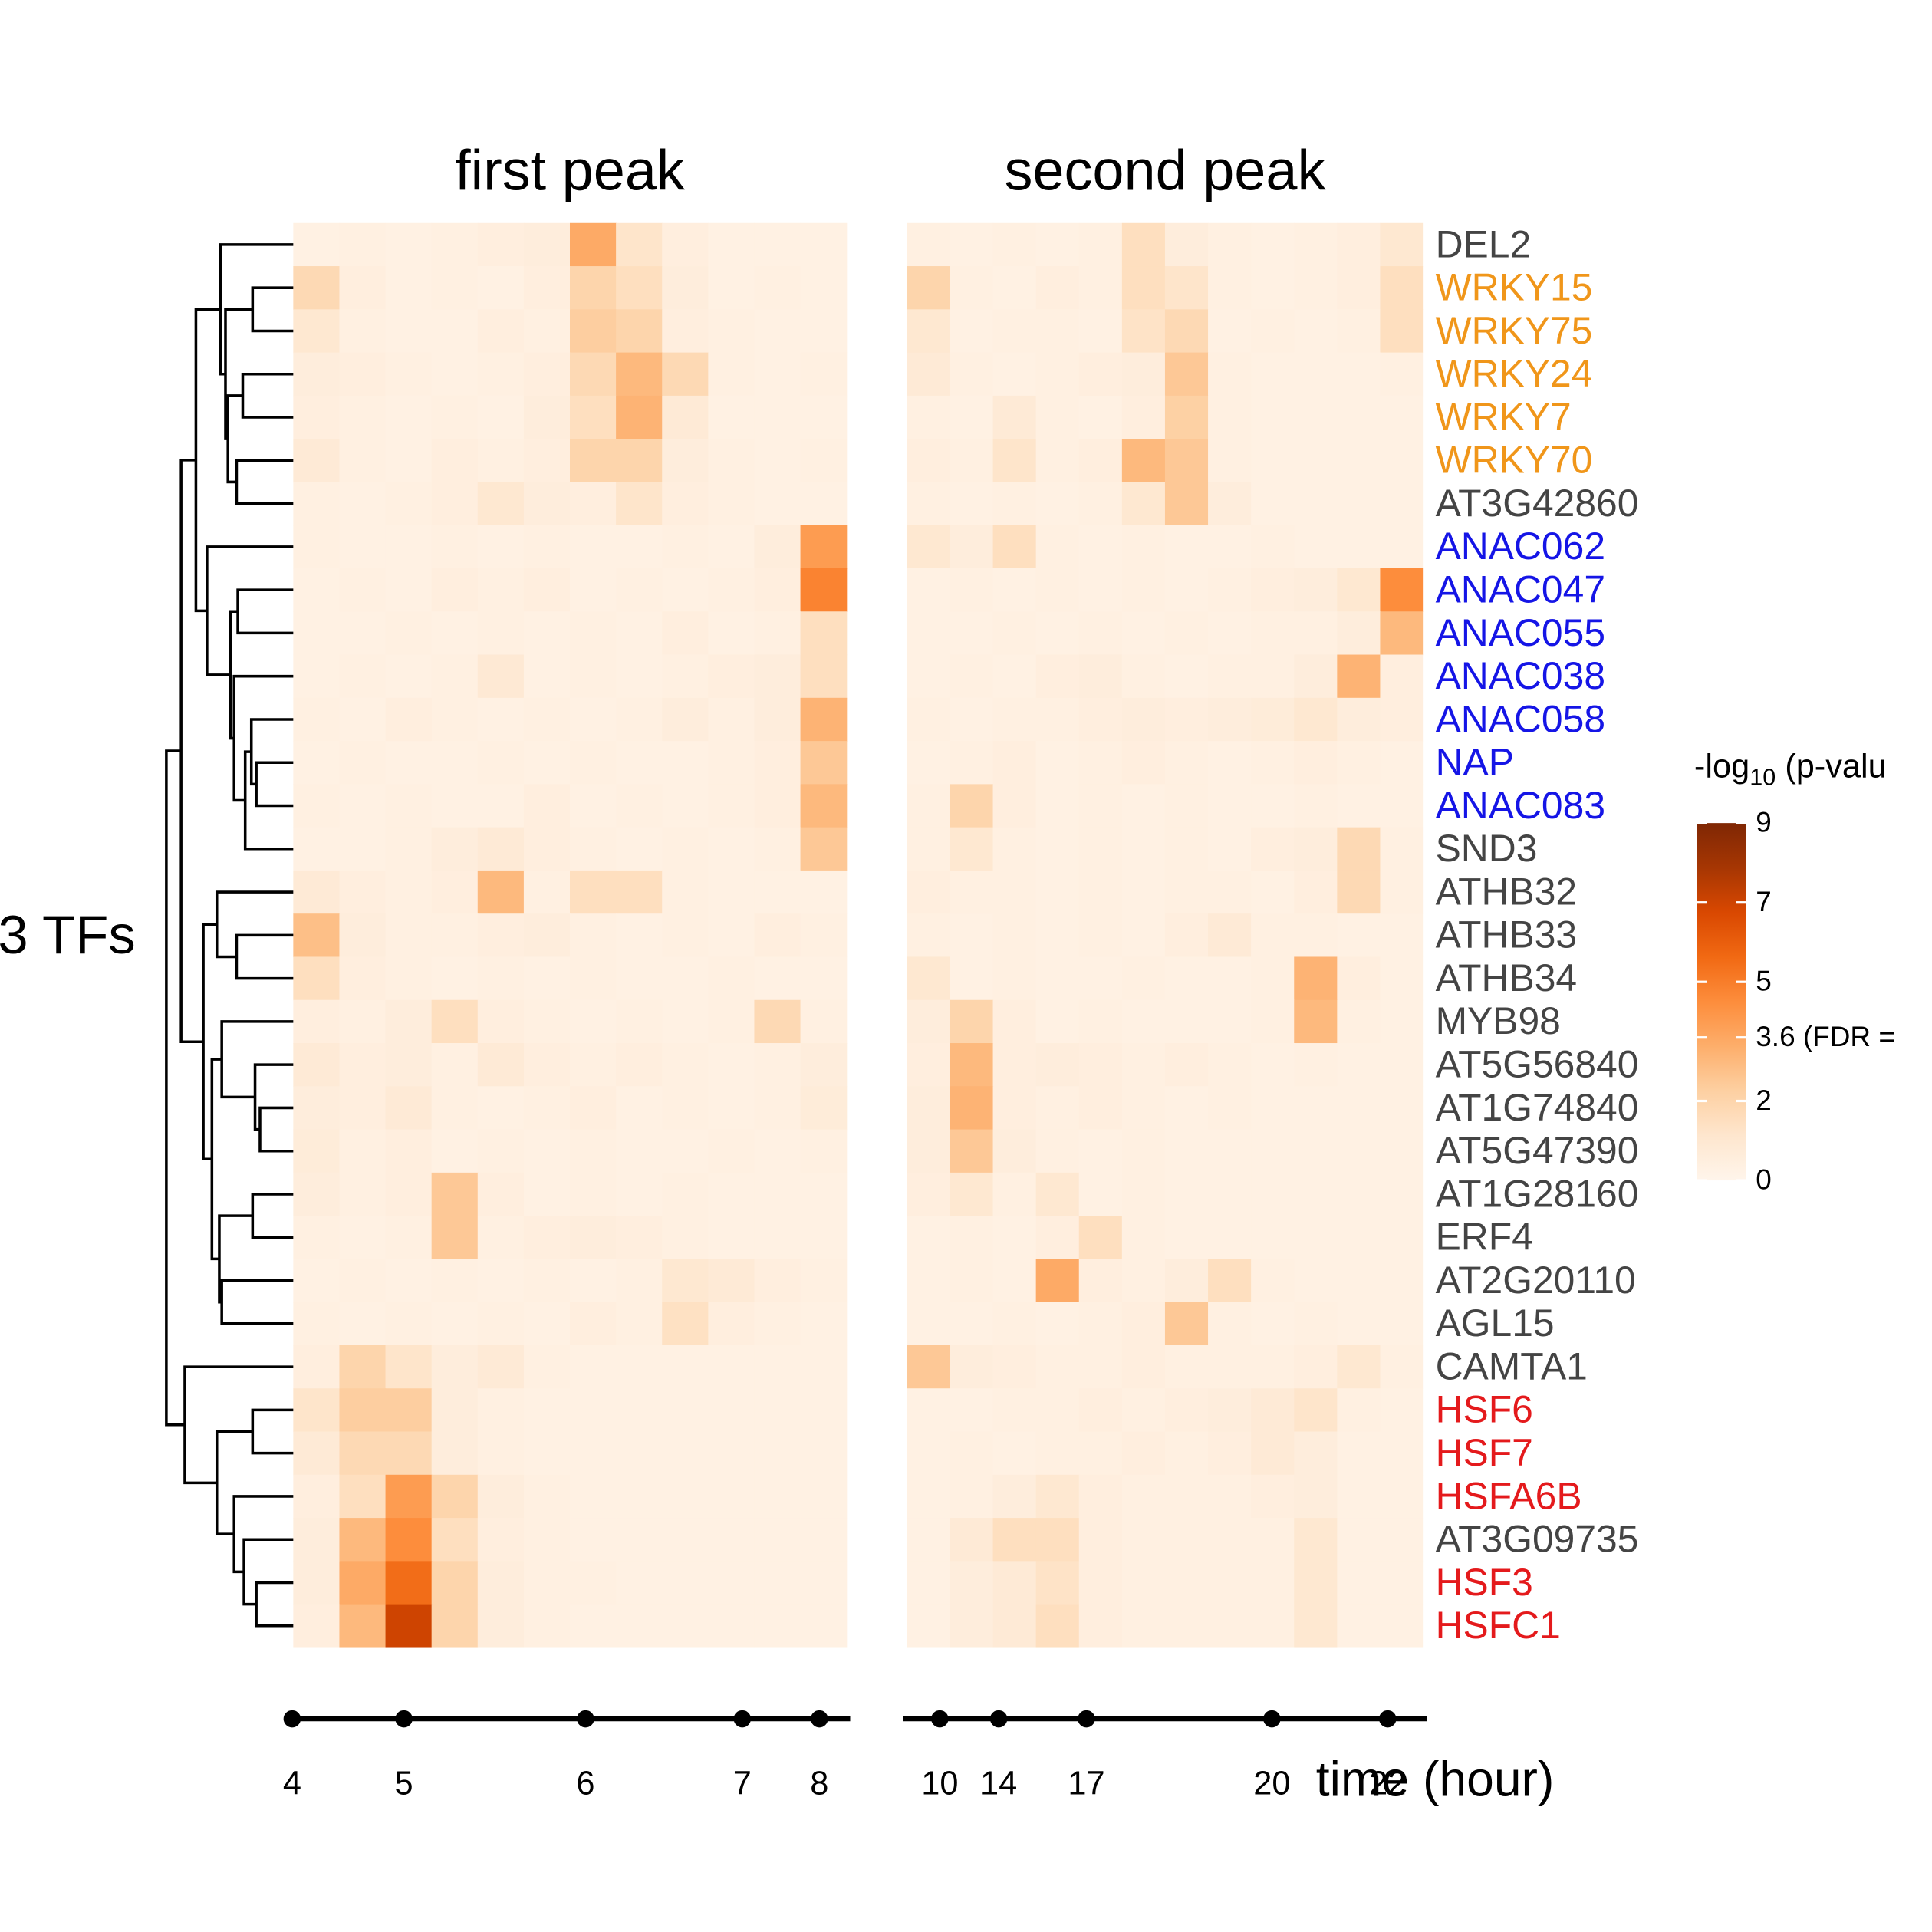 Image resolution: width=1932 pixels, height=1932 pixels. I want to click on x-tick-label: 17, so click(1086, 1783).